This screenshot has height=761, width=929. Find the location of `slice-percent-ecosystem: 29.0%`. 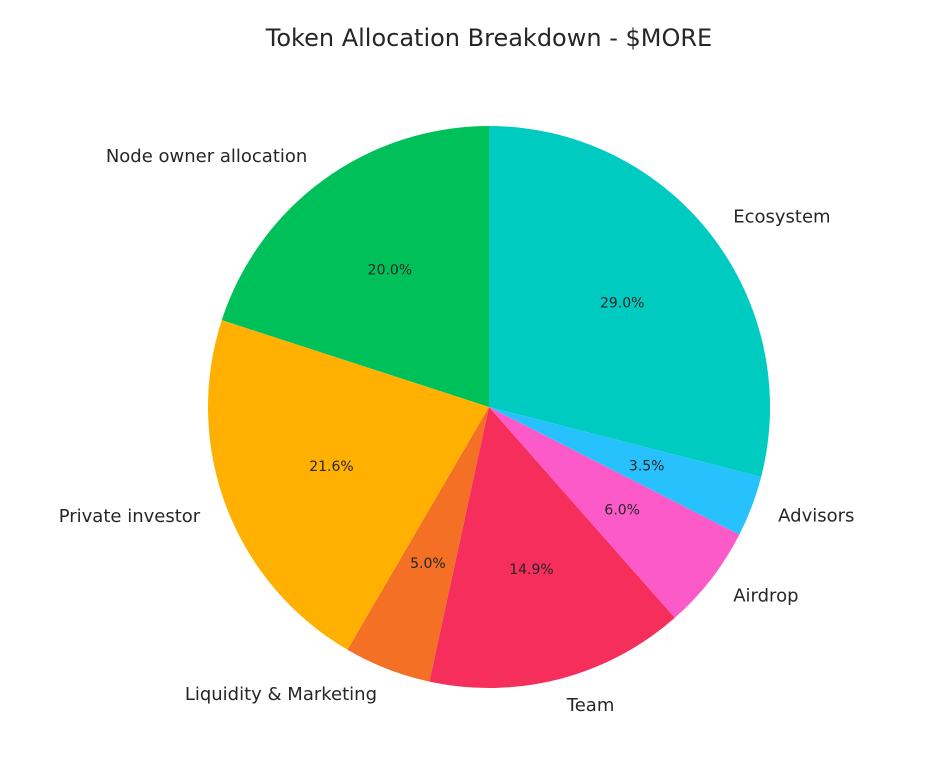

slice-percent-ecosystem: 29.0% is located at coordinates (622, 304).